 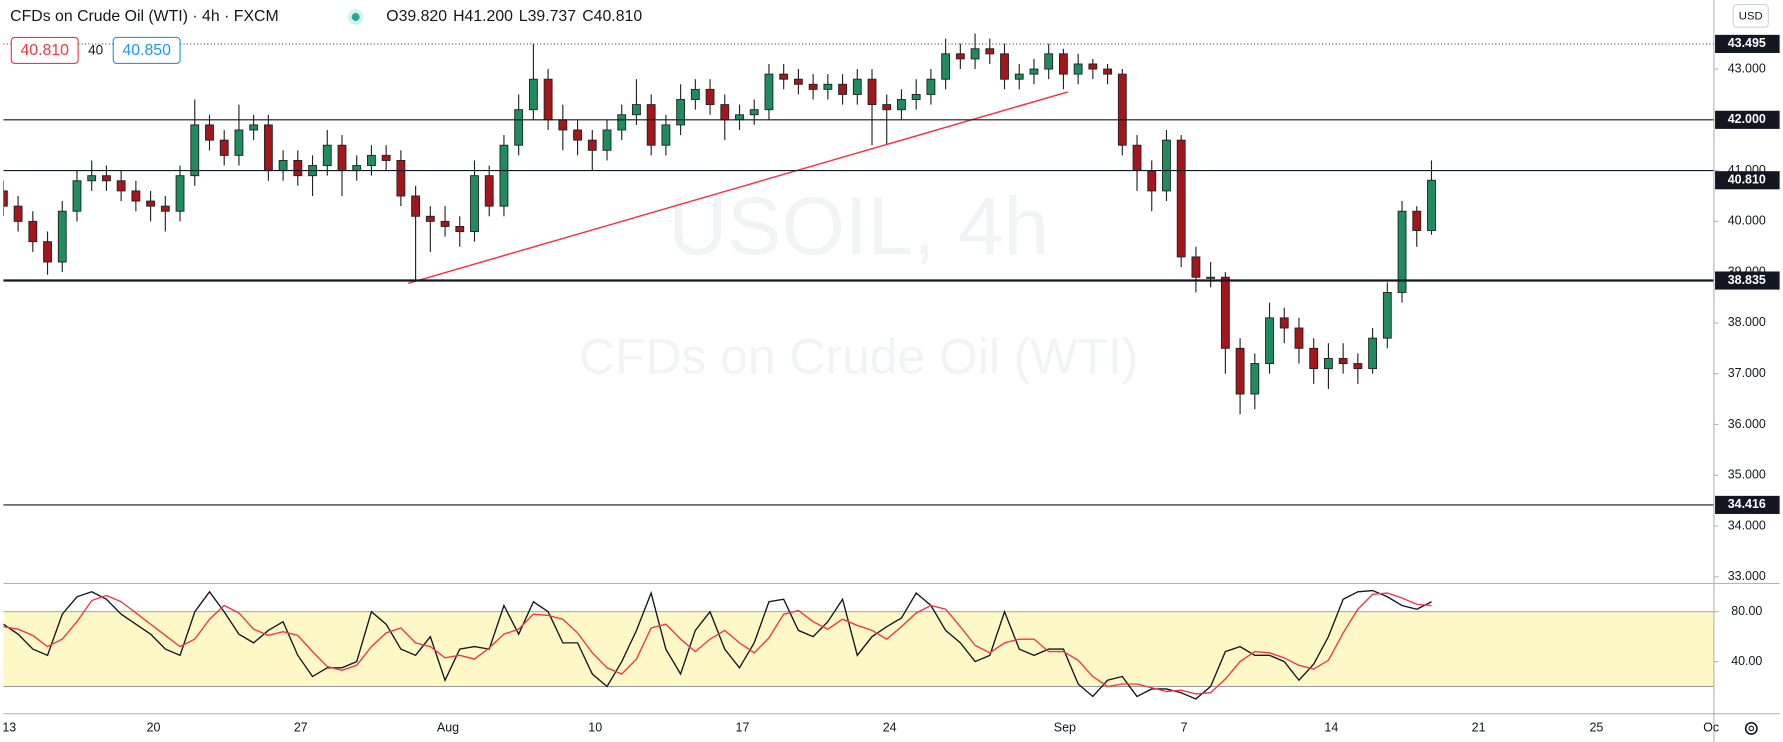 I want to click on gear-hub, so click(x=1751, y=728).